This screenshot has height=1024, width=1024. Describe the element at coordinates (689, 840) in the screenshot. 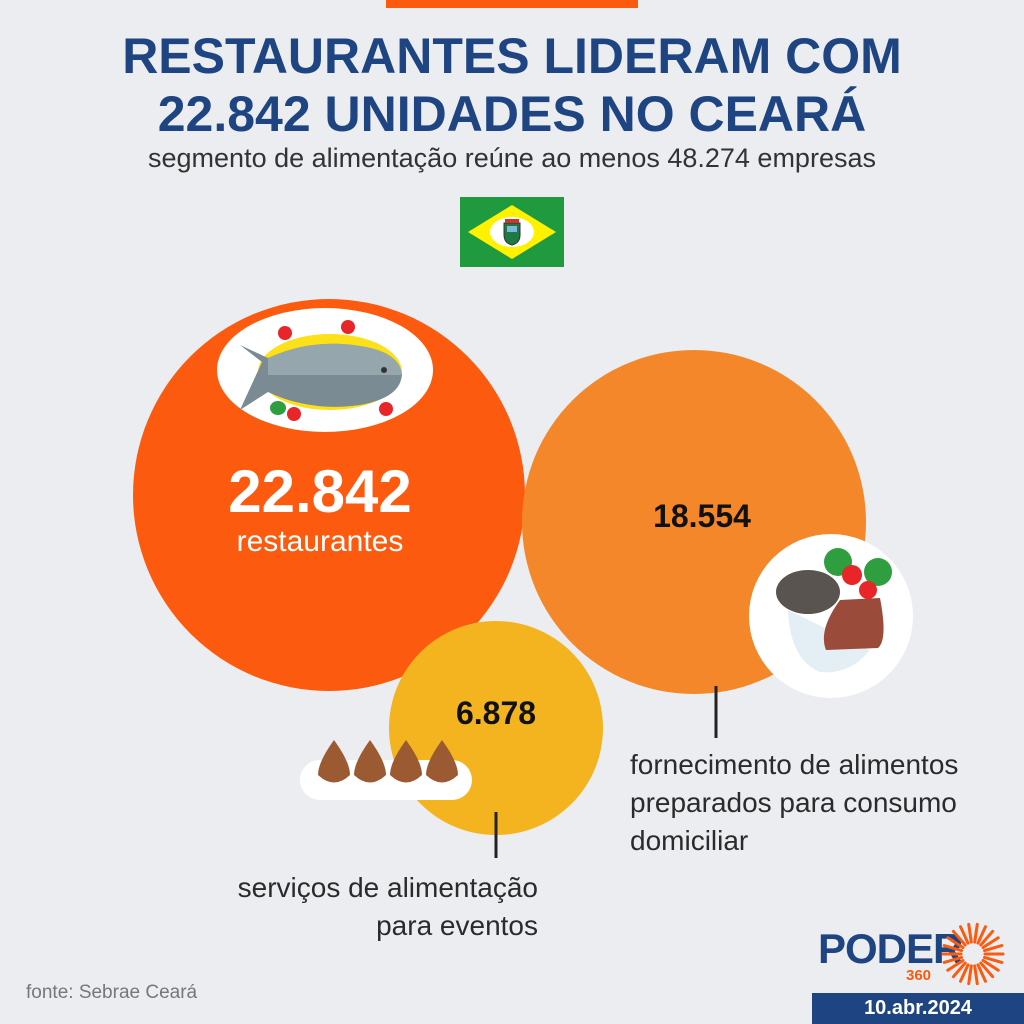

I see `label-fornecimento-line-3: domiciliar` at that location.